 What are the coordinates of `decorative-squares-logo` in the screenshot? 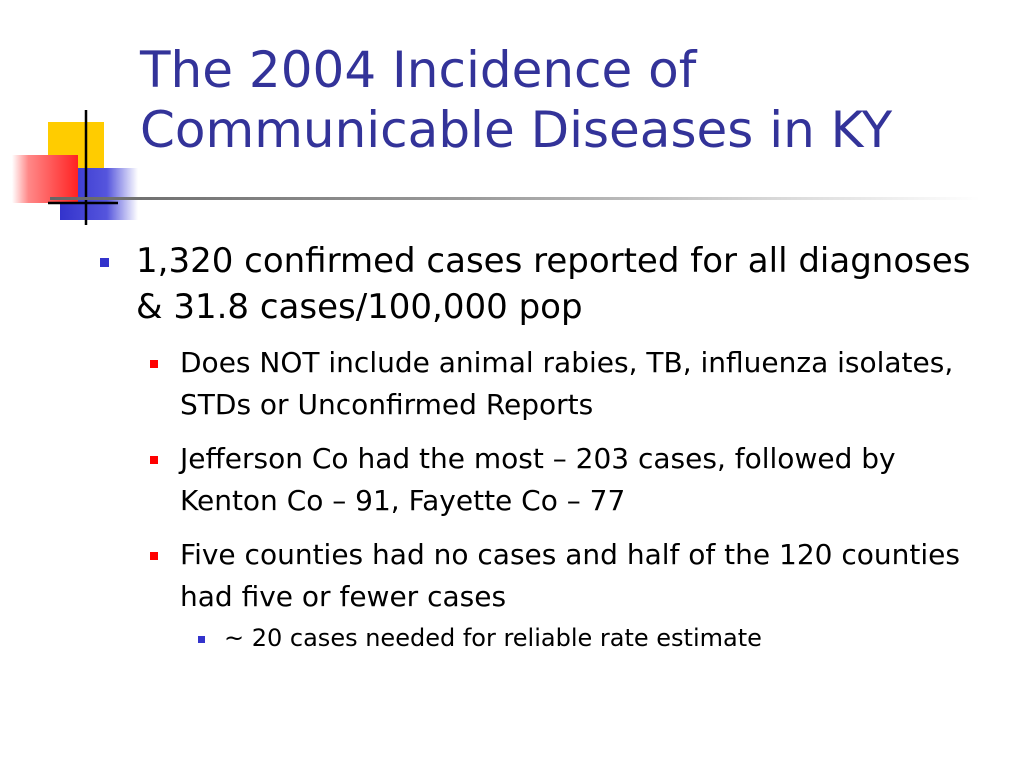 It's located at (75, 167).